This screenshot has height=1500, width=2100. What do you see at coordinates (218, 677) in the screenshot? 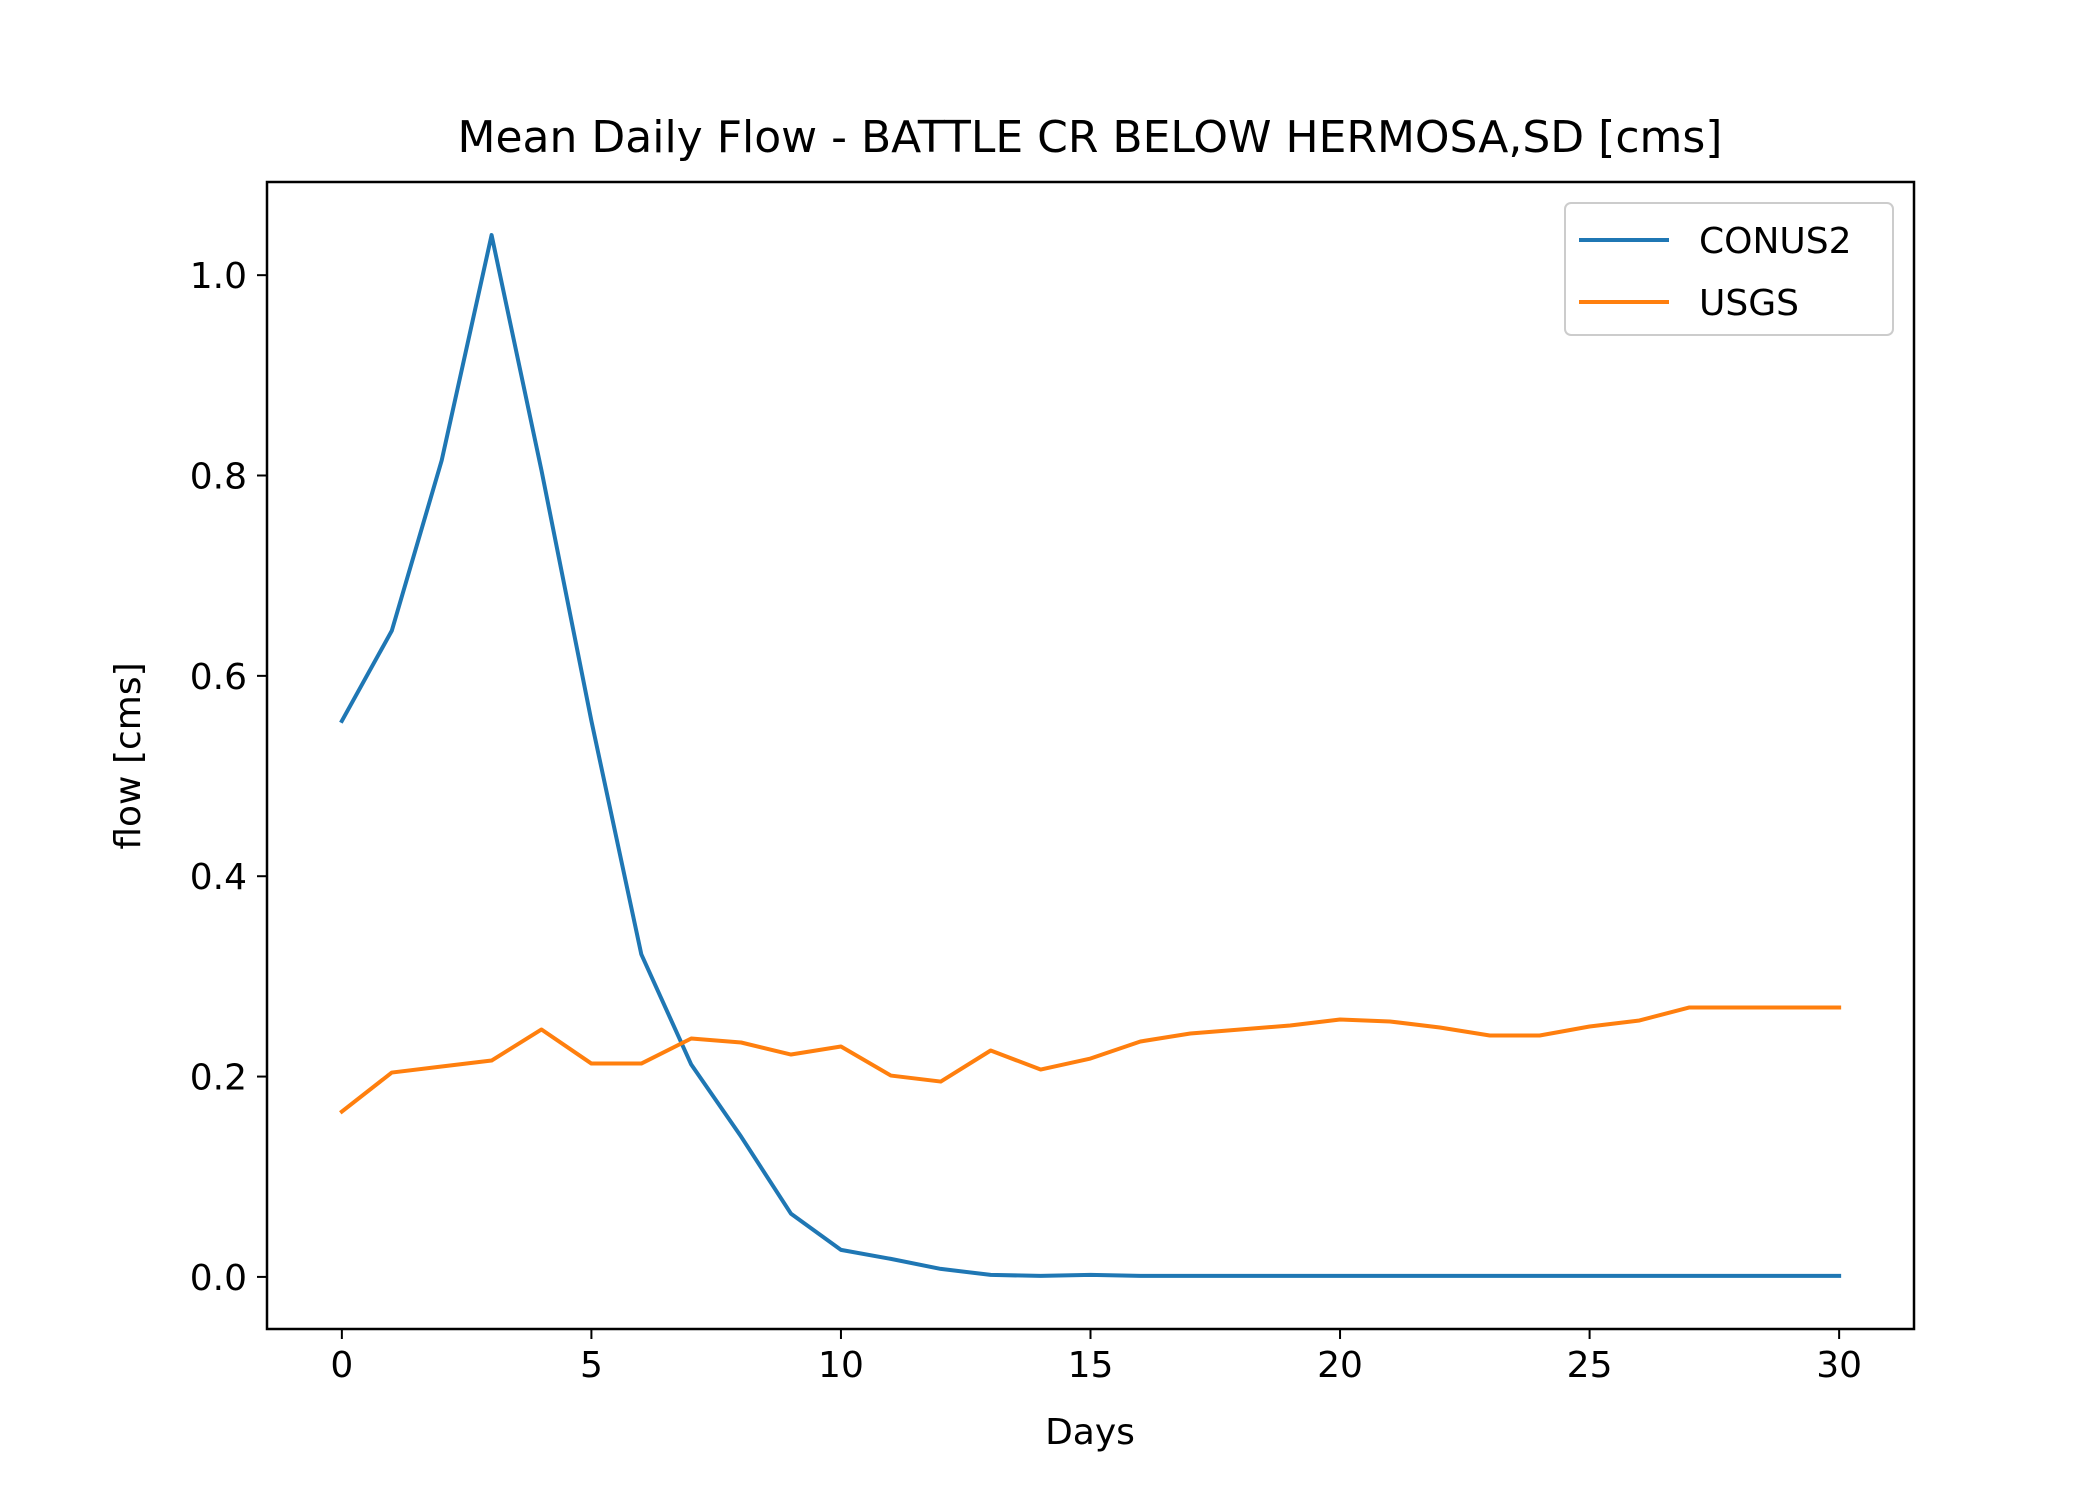
I see `y-tick-label: 0.6` at bounding box center [218, 677].